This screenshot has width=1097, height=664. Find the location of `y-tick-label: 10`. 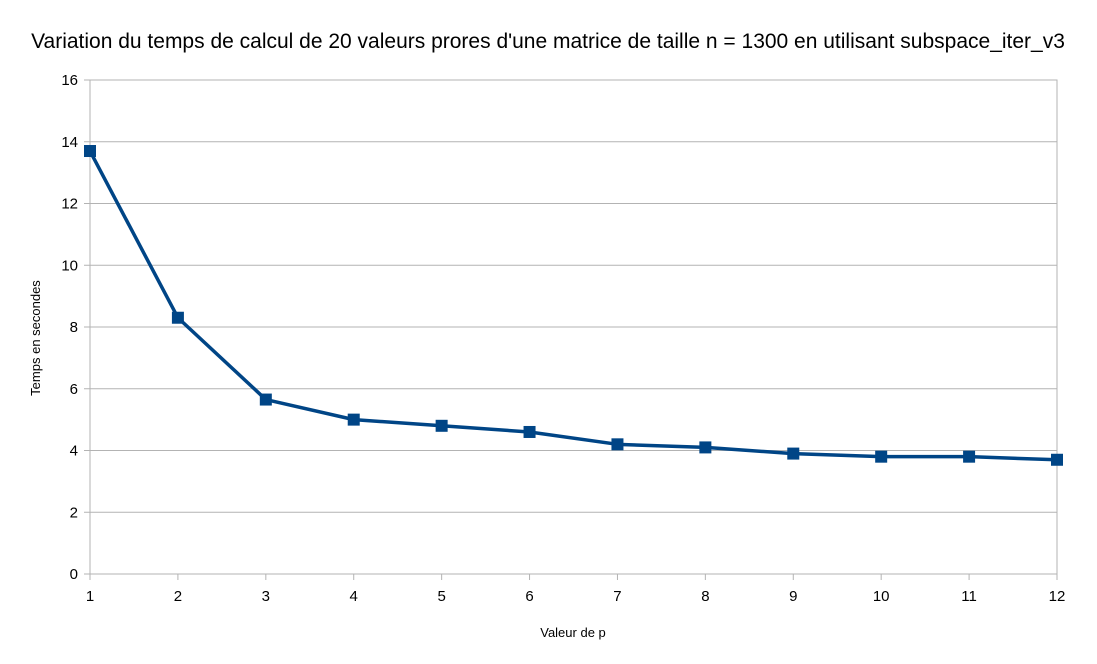

y-tick-label: 10 is located at coordinates (69, 265).